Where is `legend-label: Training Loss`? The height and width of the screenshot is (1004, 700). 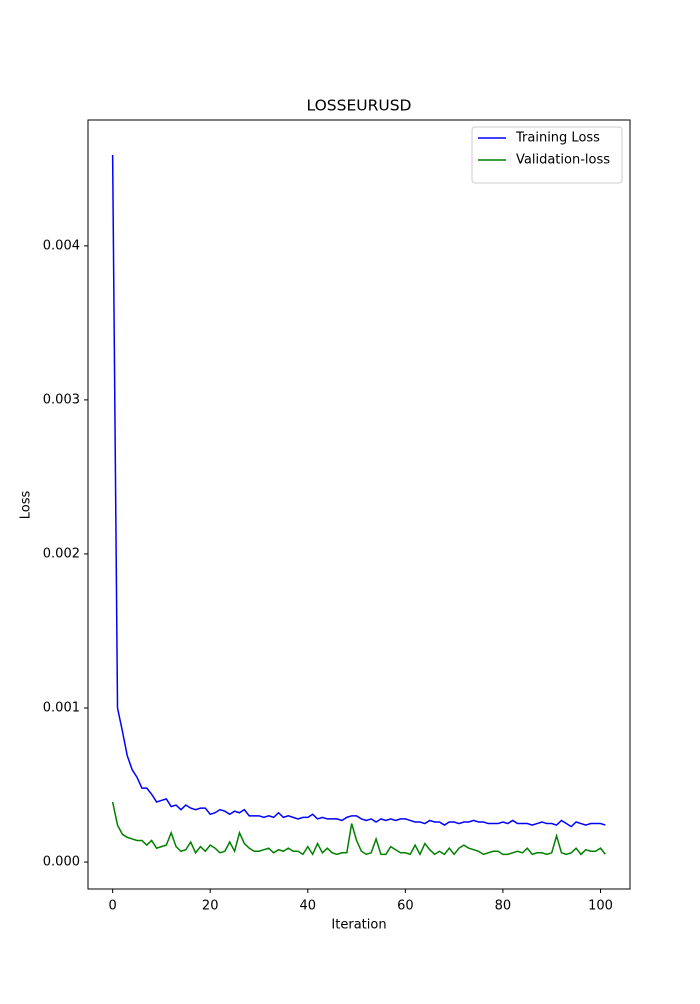
legend-label: Training Loss is located at coordinates (557, 138).